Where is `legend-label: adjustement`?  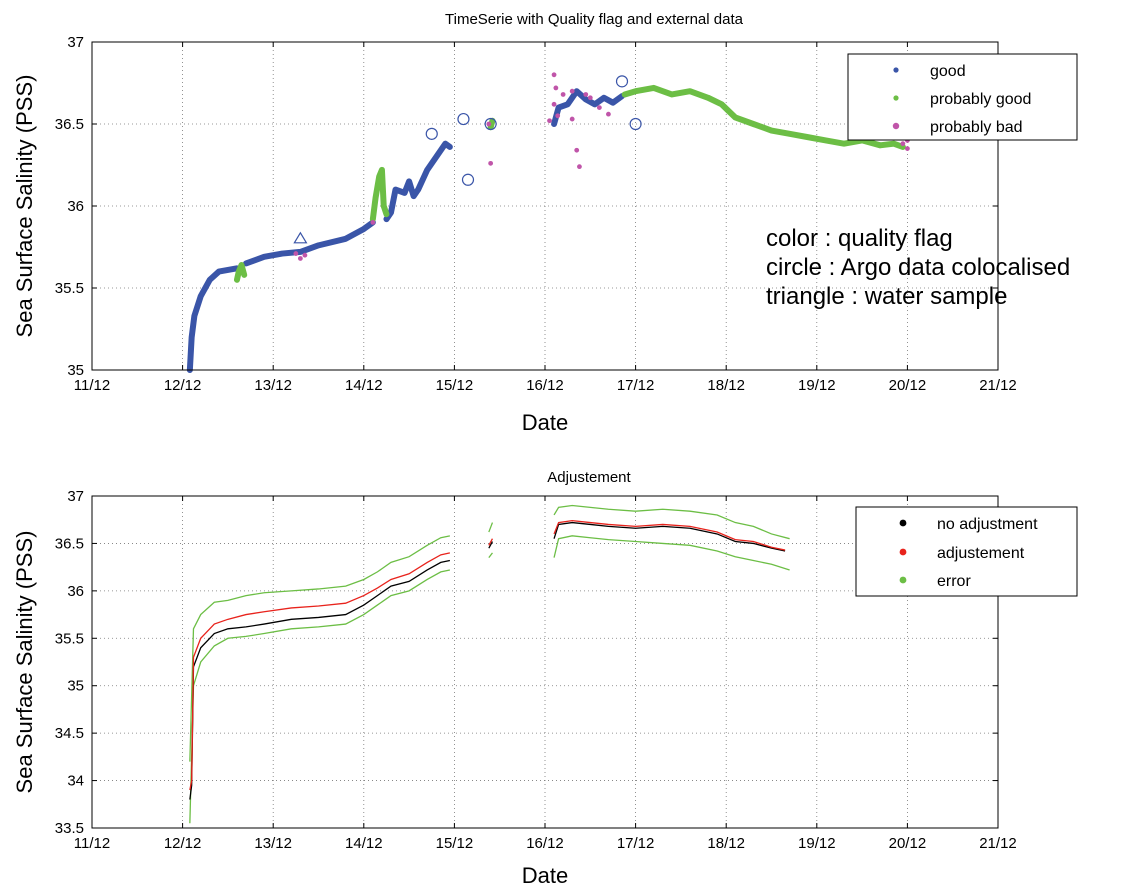
legend-label: adjustement is located at coordinates (981, 553).